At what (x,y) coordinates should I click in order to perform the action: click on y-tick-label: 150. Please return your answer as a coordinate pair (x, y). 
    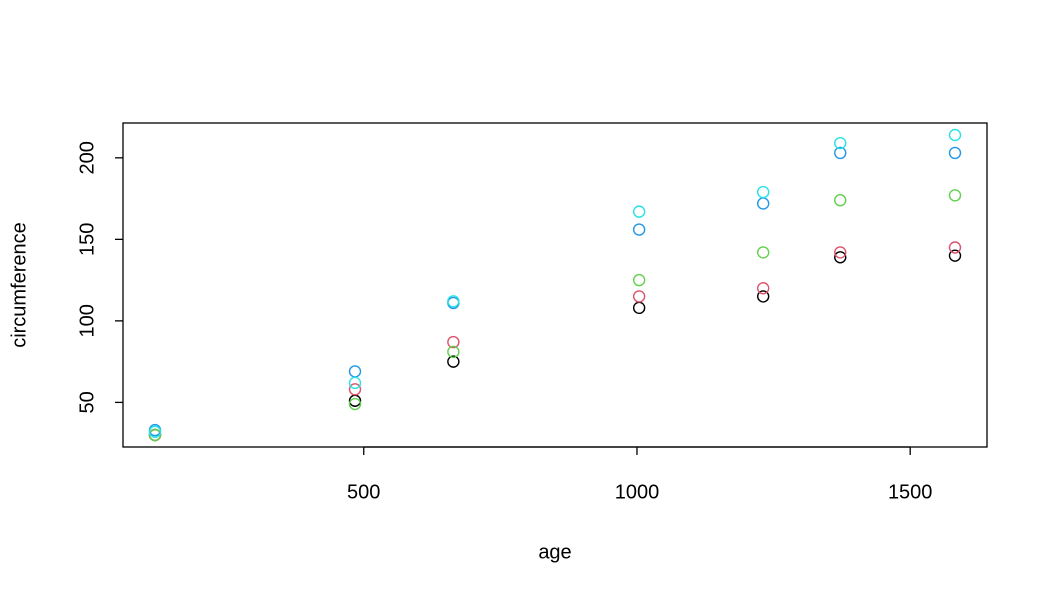
    Looking at the image, I should click on (87, 239).